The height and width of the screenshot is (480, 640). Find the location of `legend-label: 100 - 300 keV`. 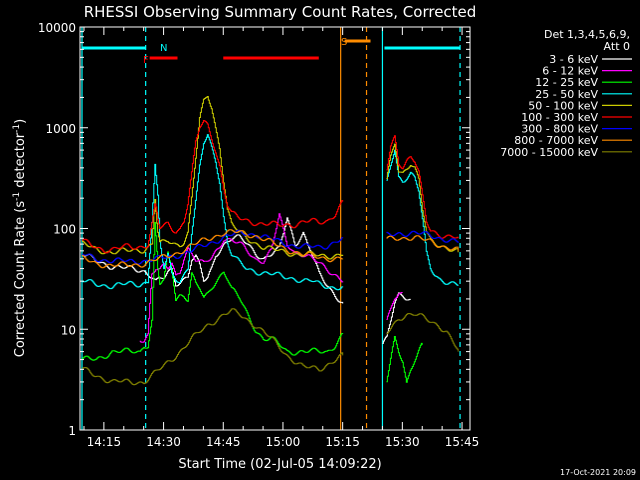

legend-label: 100 - 300 keV is located at coordinates (559, 117).